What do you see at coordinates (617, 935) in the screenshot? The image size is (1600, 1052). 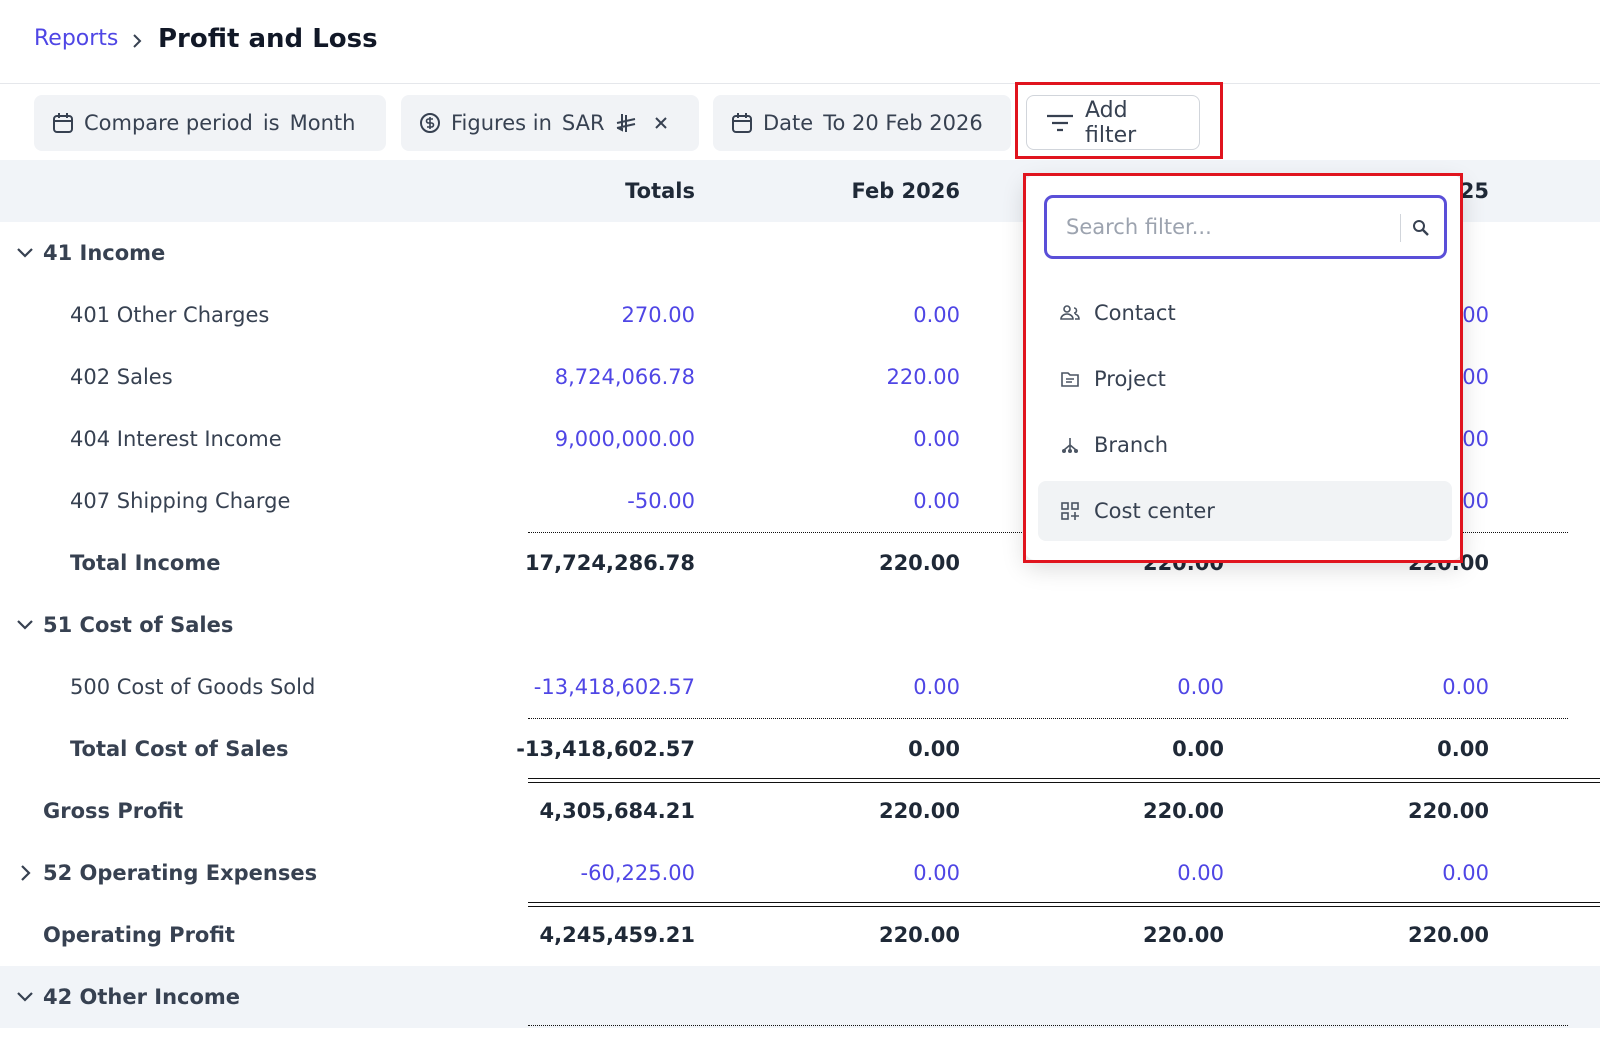 I see `amount: 4,245,459.21` at bounding box center [617, 935].